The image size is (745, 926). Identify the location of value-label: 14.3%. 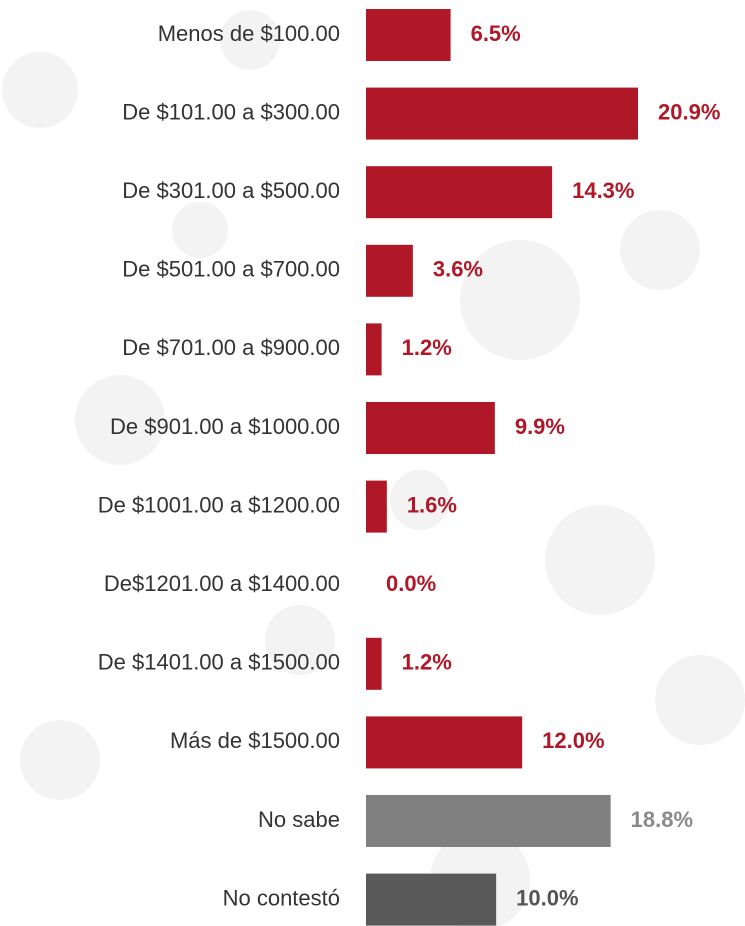
(603, 190).